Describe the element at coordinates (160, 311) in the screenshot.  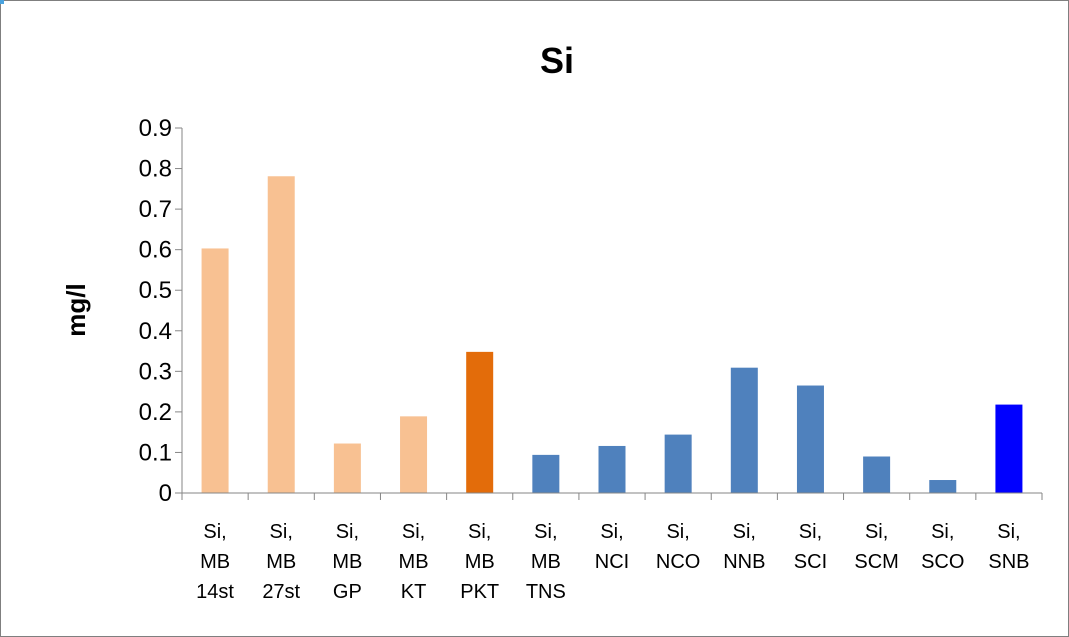
I see `y-axis-ticks: 0 0.1 0.2 0.3 0.4 0.5 0.6 0.7 0.8 0.9` at that location.